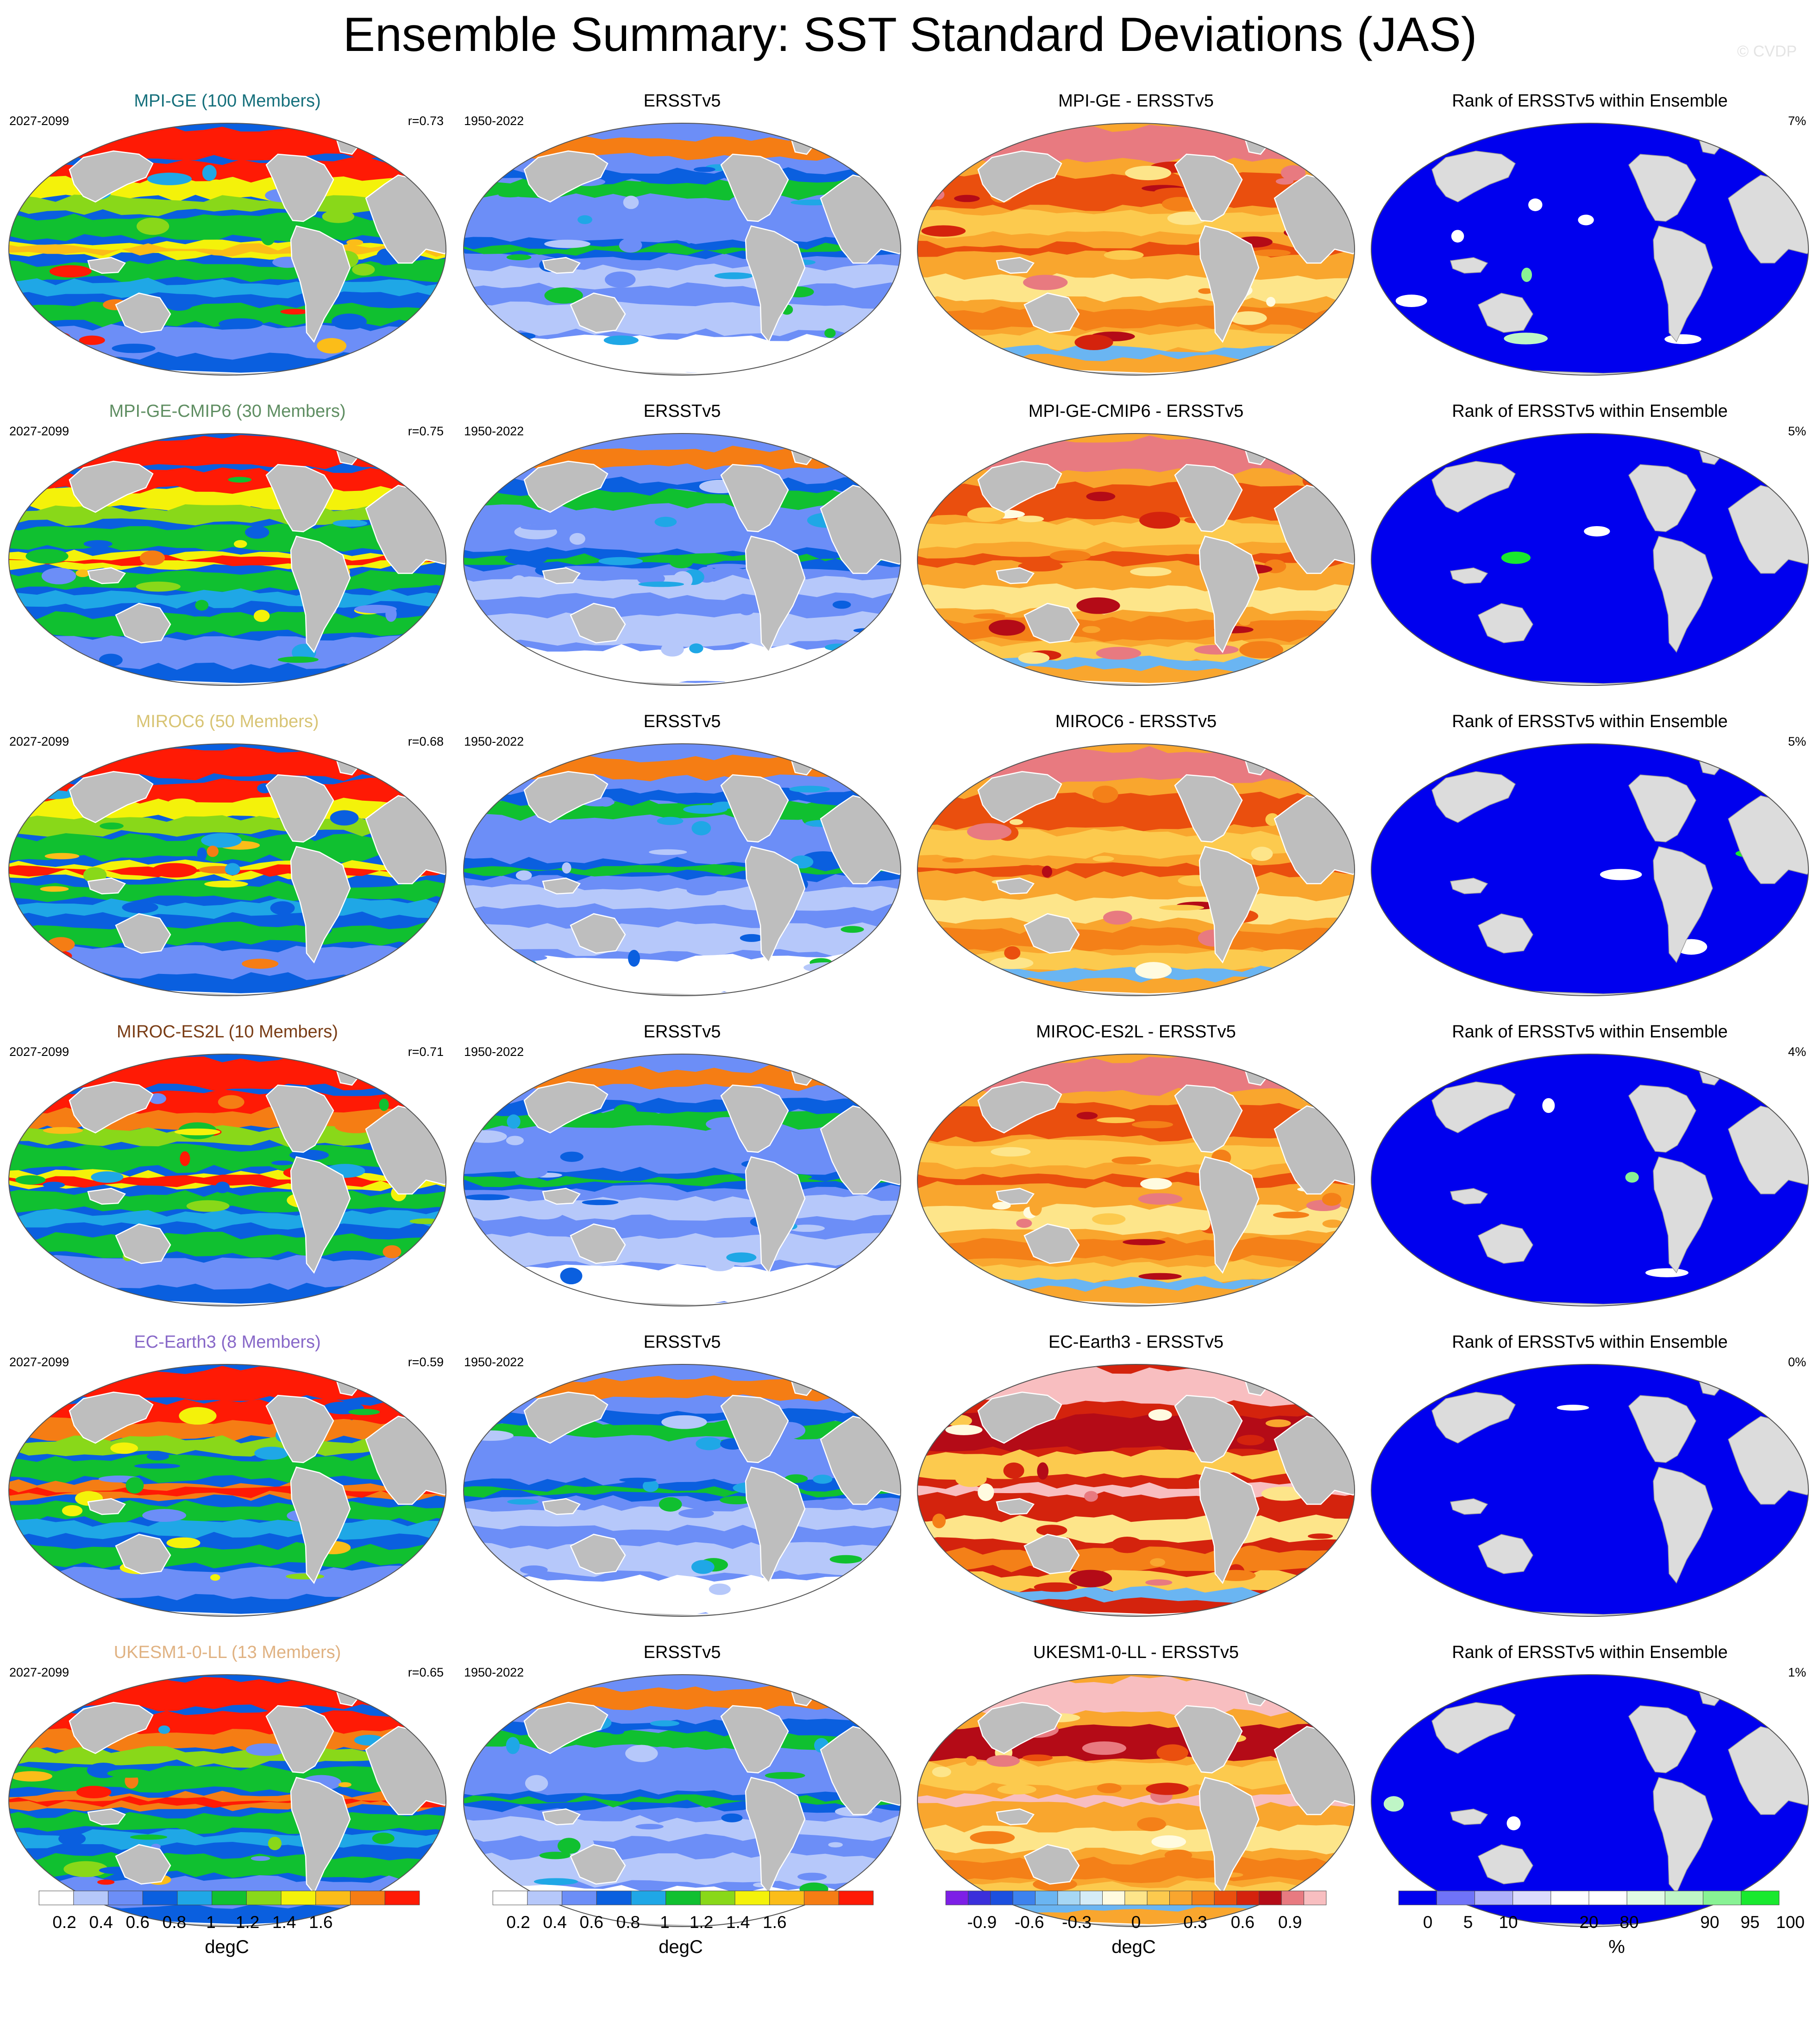 The width and height of the screenshot is (1820, 2041). I want to click on colorbar-tick-label: 0.3, so click(1195, 1922).